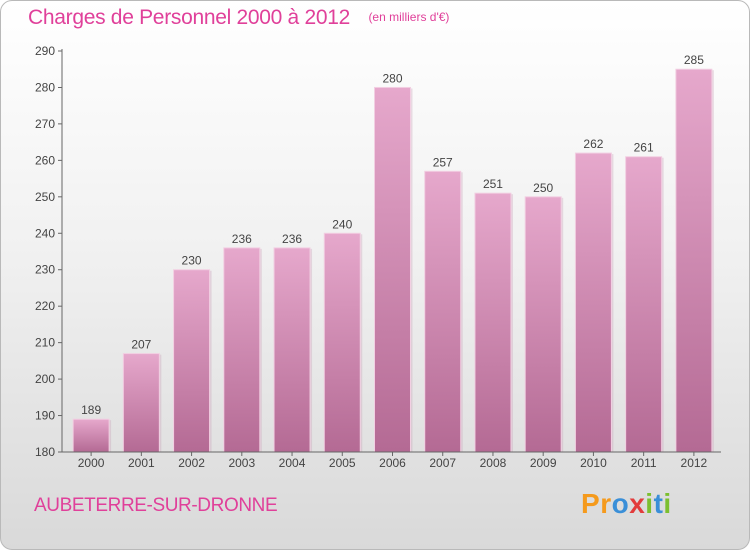 This screenshot has height=550, width=750. I want to click on y-tick-label: 250, so click(45, 197).